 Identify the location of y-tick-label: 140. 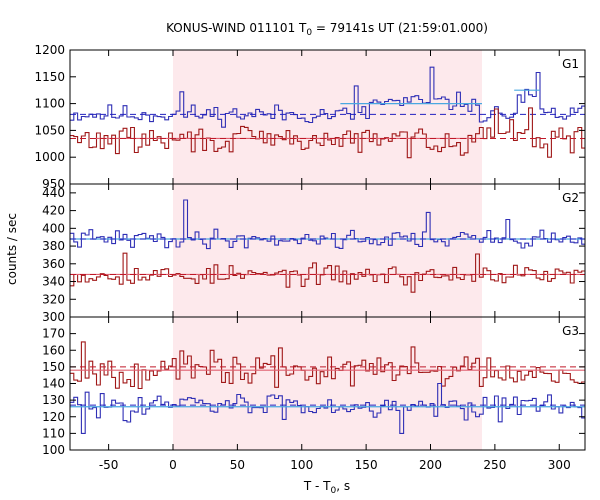
(53, 384).